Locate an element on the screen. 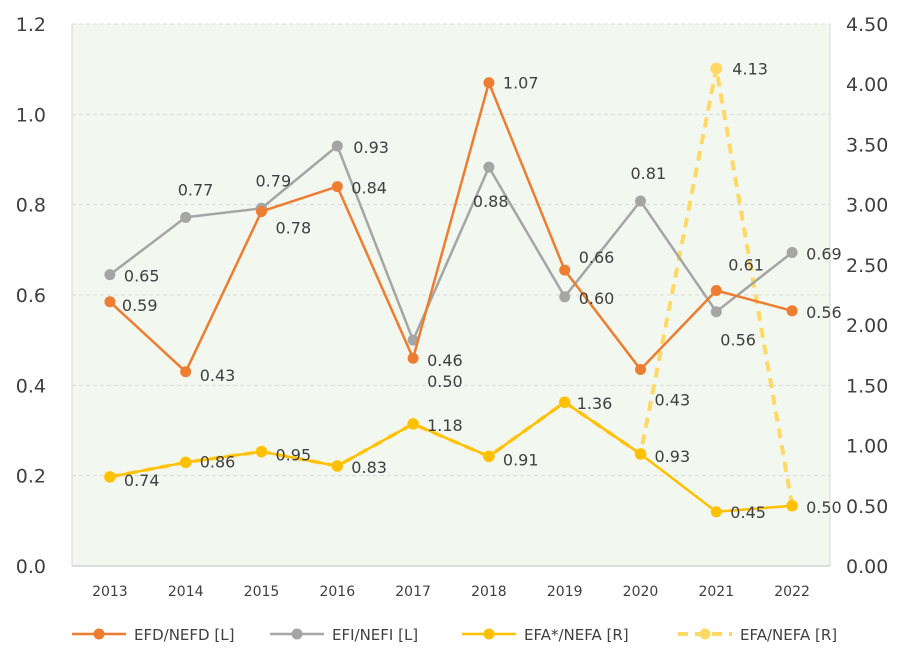 Image resolution: width=913 pixels, height=665 pixels. data-label: 0.83 is located at coordinates (369, 467).